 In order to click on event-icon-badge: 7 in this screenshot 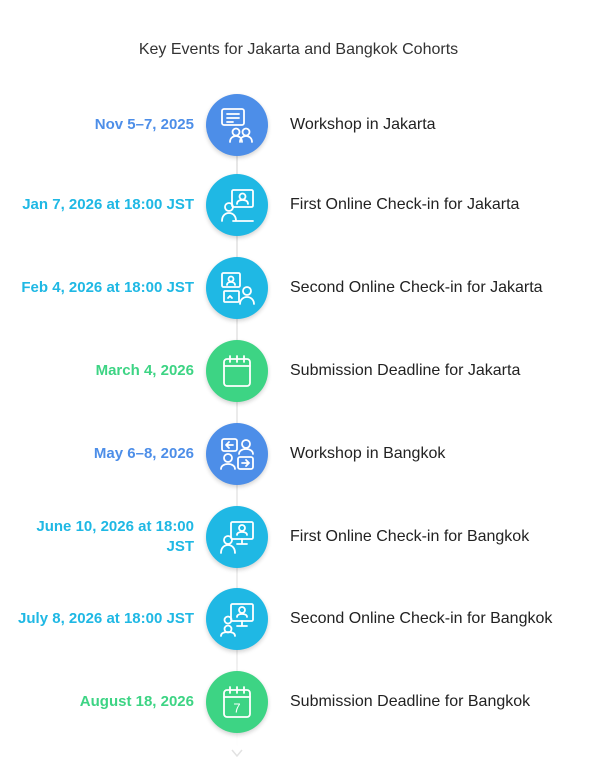, I will do `click(237, 702)`.